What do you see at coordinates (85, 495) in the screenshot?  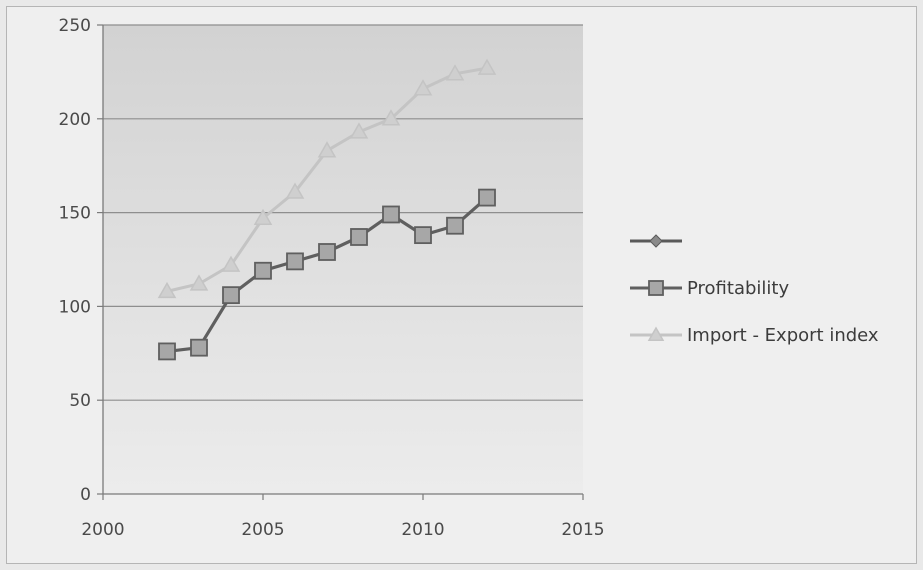 I see `y-tick-label: 0` at bounding box center [85, 495].